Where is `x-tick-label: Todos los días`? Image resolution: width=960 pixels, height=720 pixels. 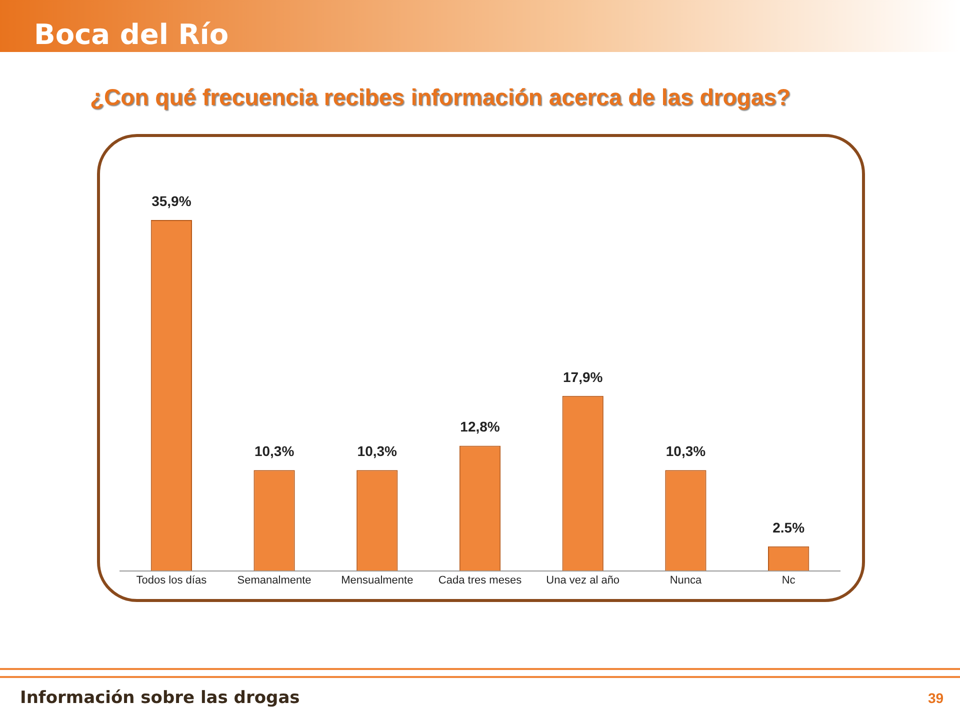 x-tick-label: Todos los días is located at coordinates (172, 580).